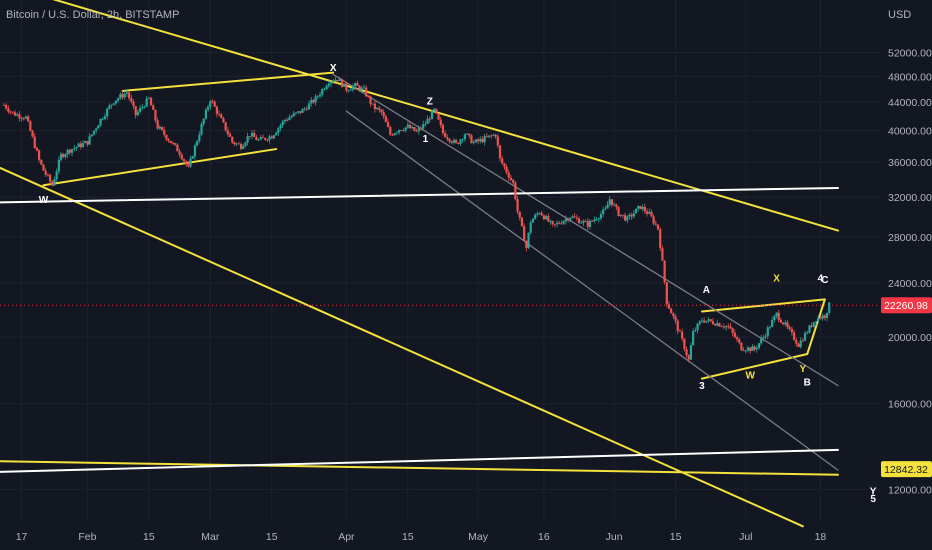 The image size is (932, 550). What do you see at coordinates (906, 470) in the screenshot?
I see `level-badge-text: 12842.32` at bounding box center [906, 470].